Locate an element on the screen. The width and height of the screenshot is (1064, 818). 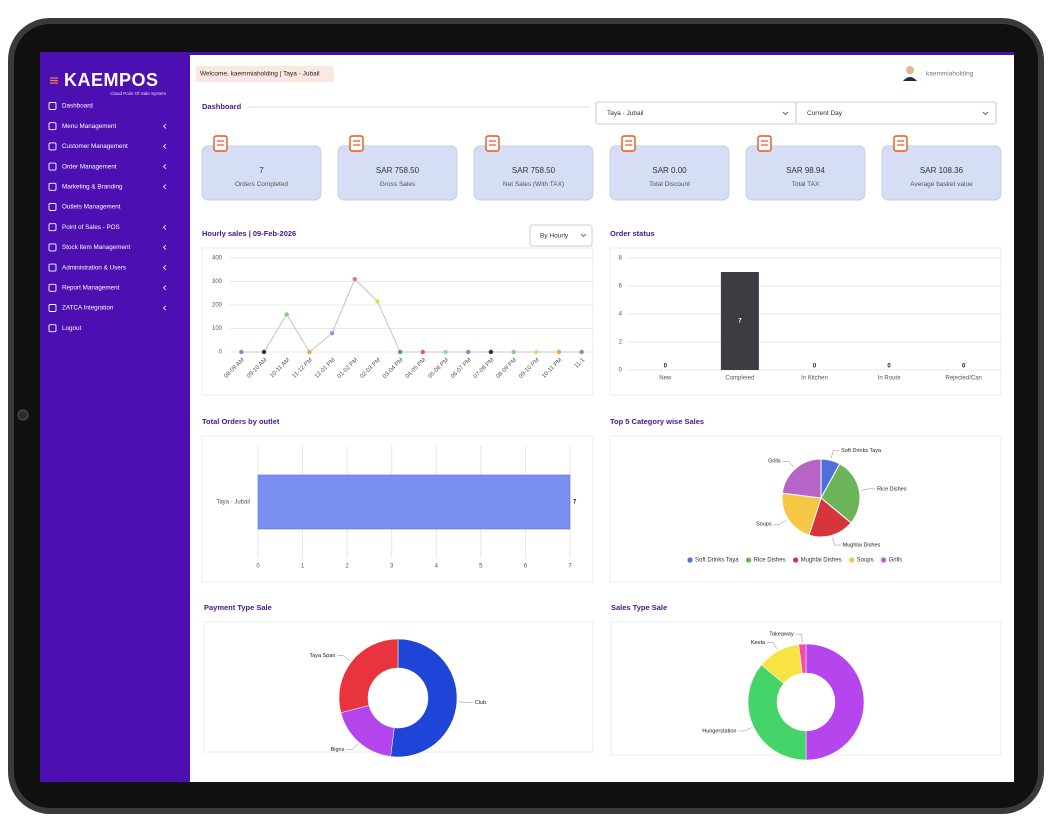
y-tick-label: 6 is located at coordinates (621, 287).